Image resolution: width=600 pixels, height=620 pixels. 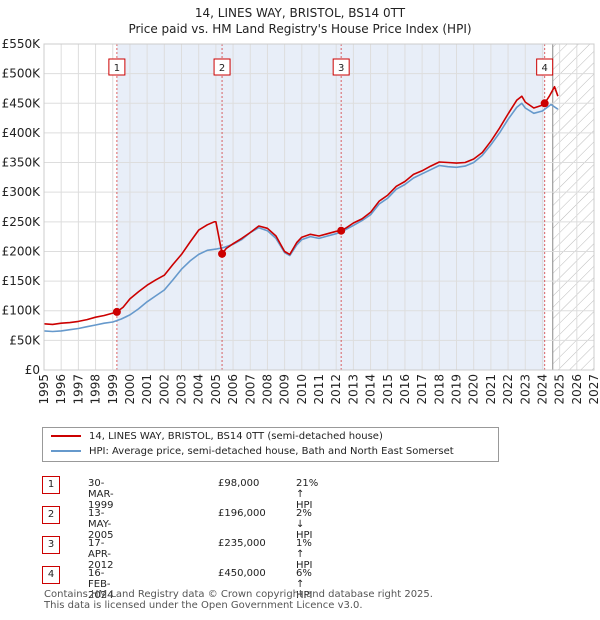 What do you see at coordinates (491, 389) in the screenshot?
I see `x-tick-label: 2021` at bounding box center [491, 389].